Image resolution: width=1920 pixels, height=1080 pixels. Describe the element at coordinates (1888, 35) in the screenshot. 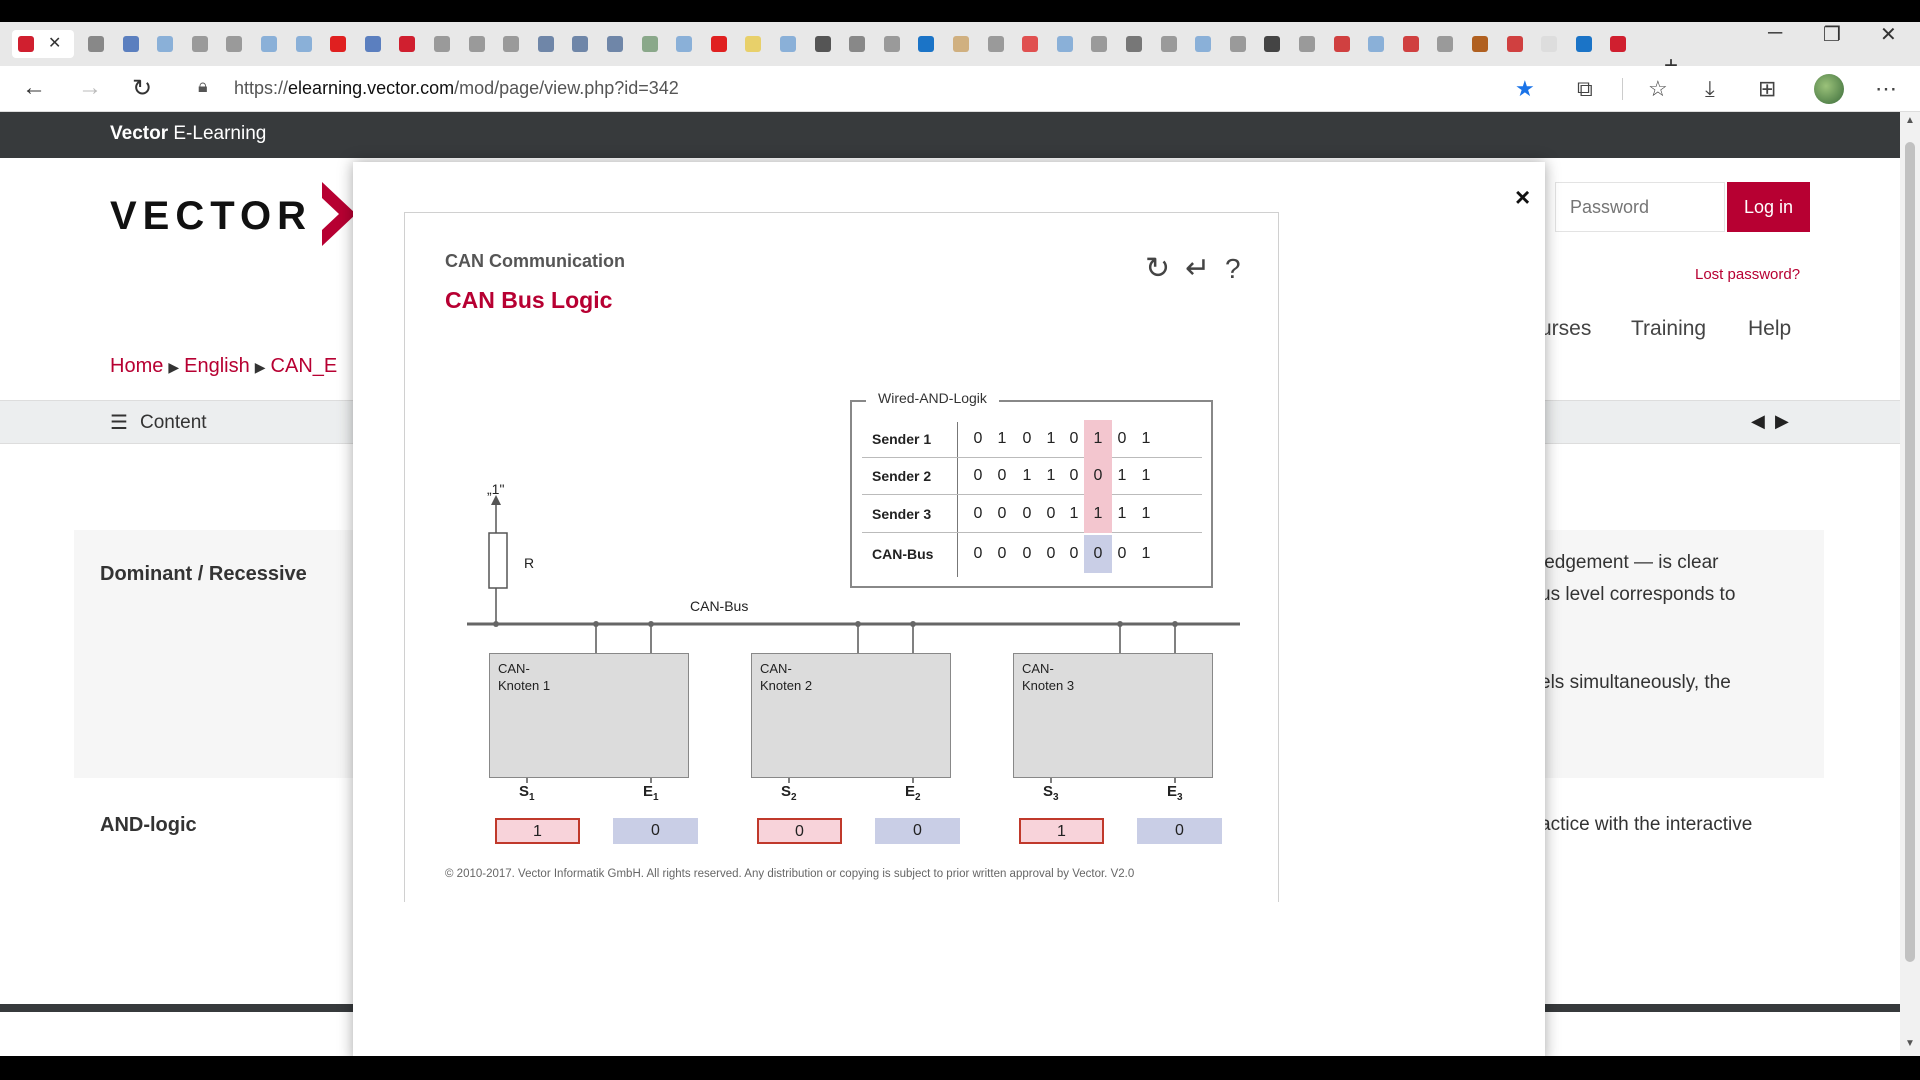

I see `close-window-icon: ✕` at that location.